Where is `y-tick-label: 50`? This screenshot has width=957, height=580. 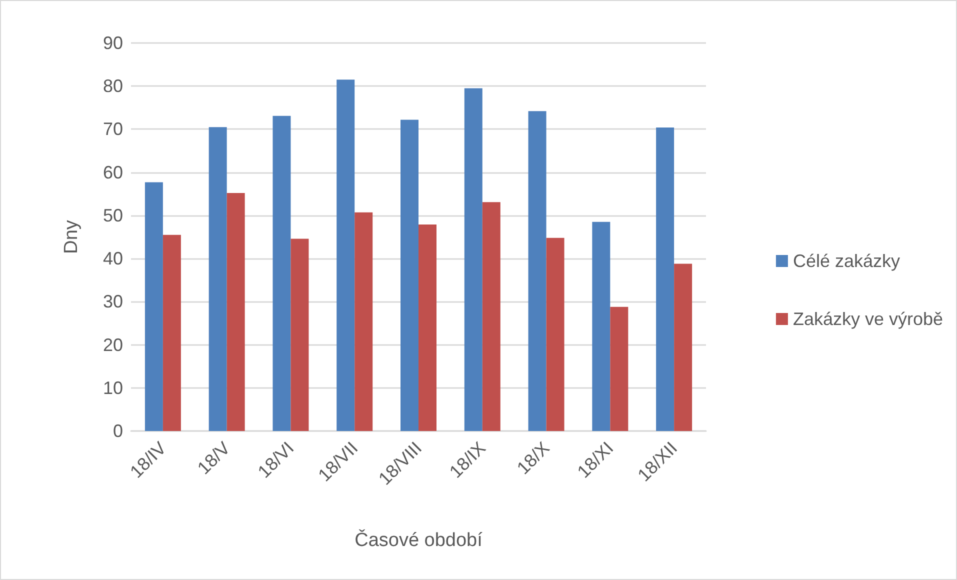 y-tick-label: 50 is located at coordinates (112, 215).